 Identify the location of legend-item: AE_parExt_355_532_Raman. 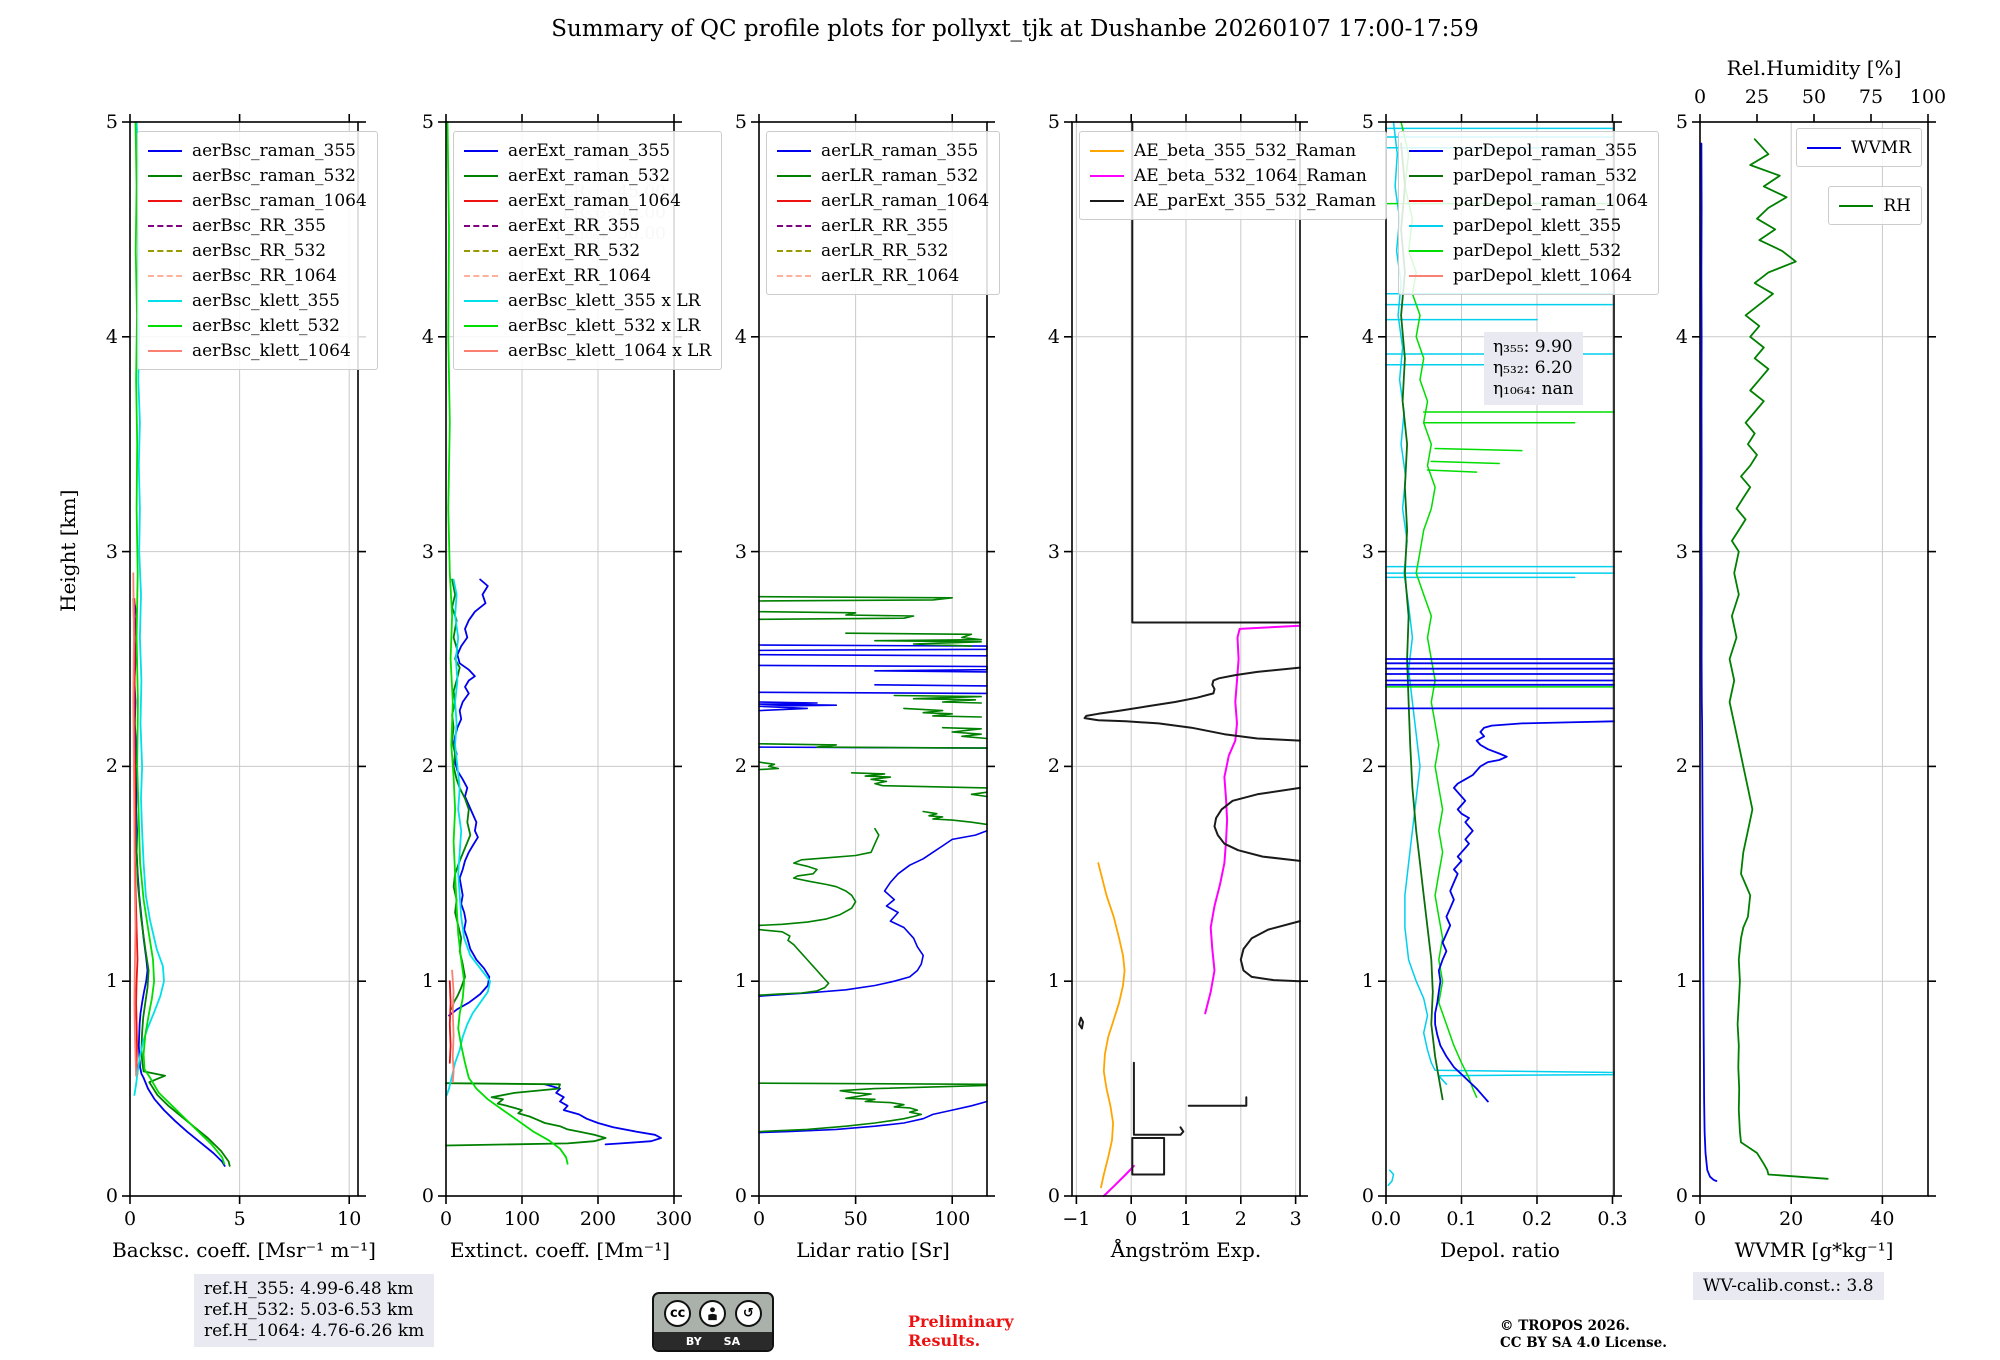
(1233, 200).